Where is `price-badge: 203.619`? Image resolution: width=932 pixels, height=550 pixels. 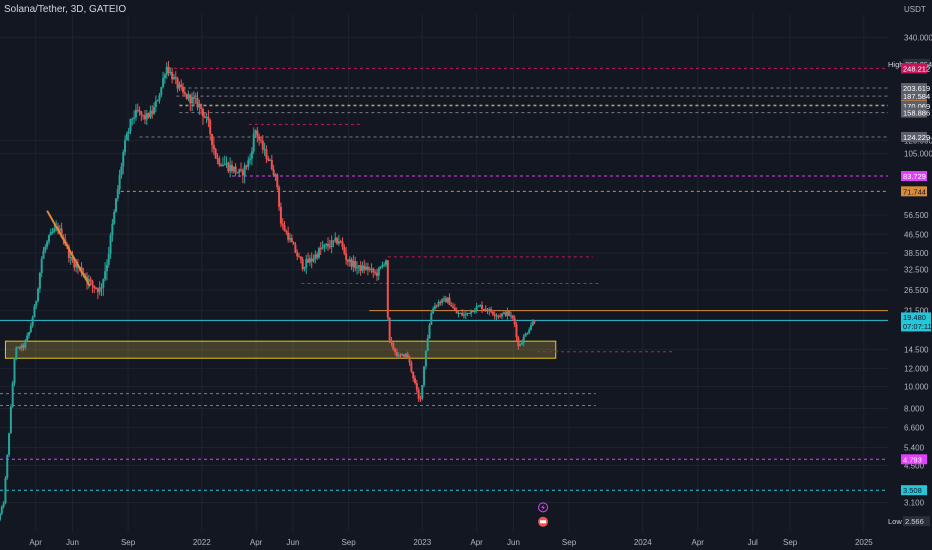
price-badge: 203.619 is located at coordinates (915, 88).